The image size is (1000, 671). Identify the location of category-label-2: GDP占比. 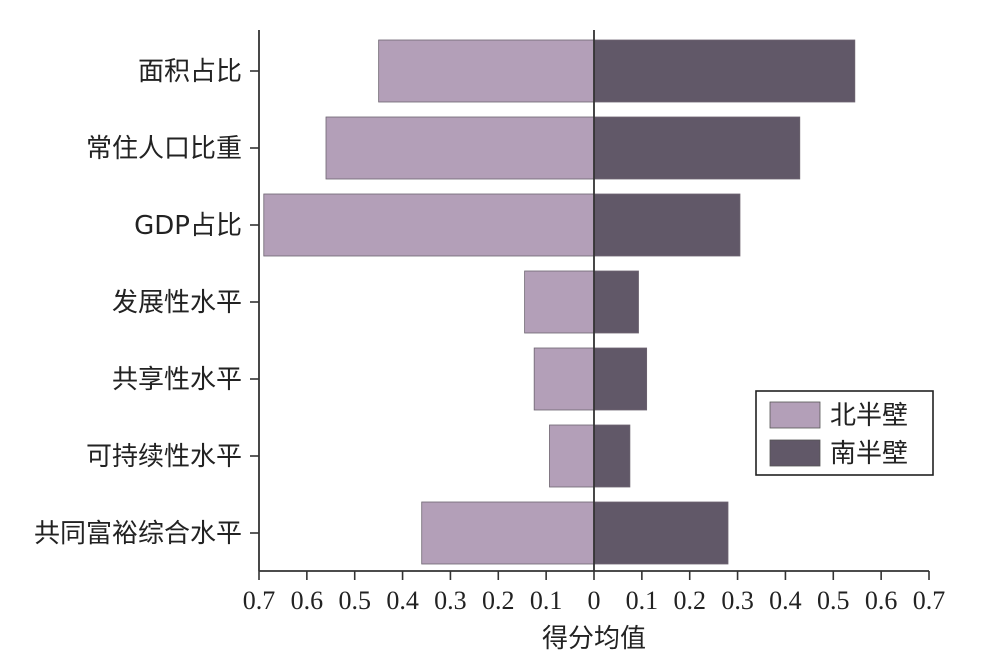
(188, 226).